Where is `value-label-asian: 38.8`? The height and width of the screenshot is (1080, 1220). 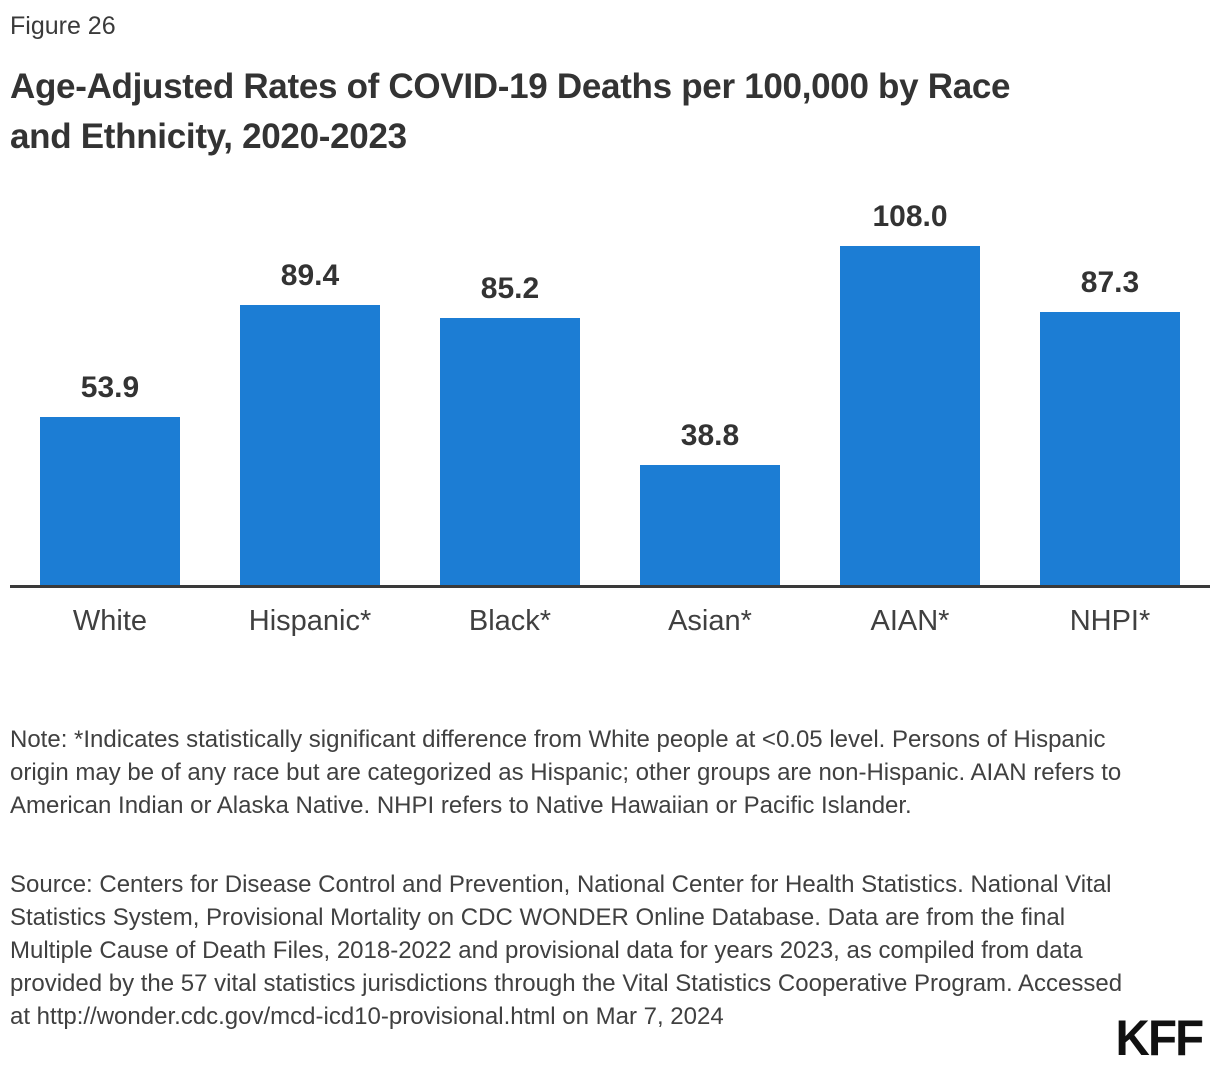 value-label-asian: 38.8 is located at coordinates (710, 435).